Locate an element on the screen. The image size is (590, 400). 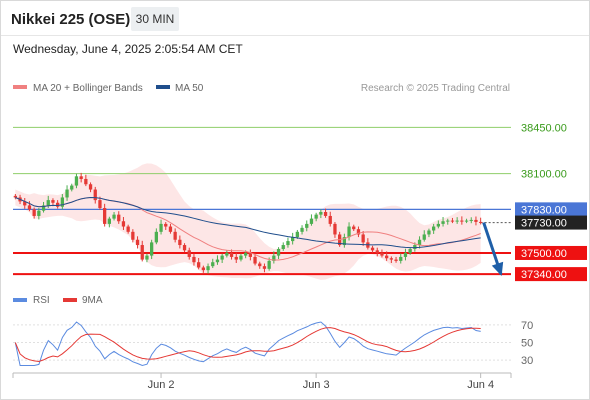
level-label: 37730.00 is located at coordinates (544, 224).